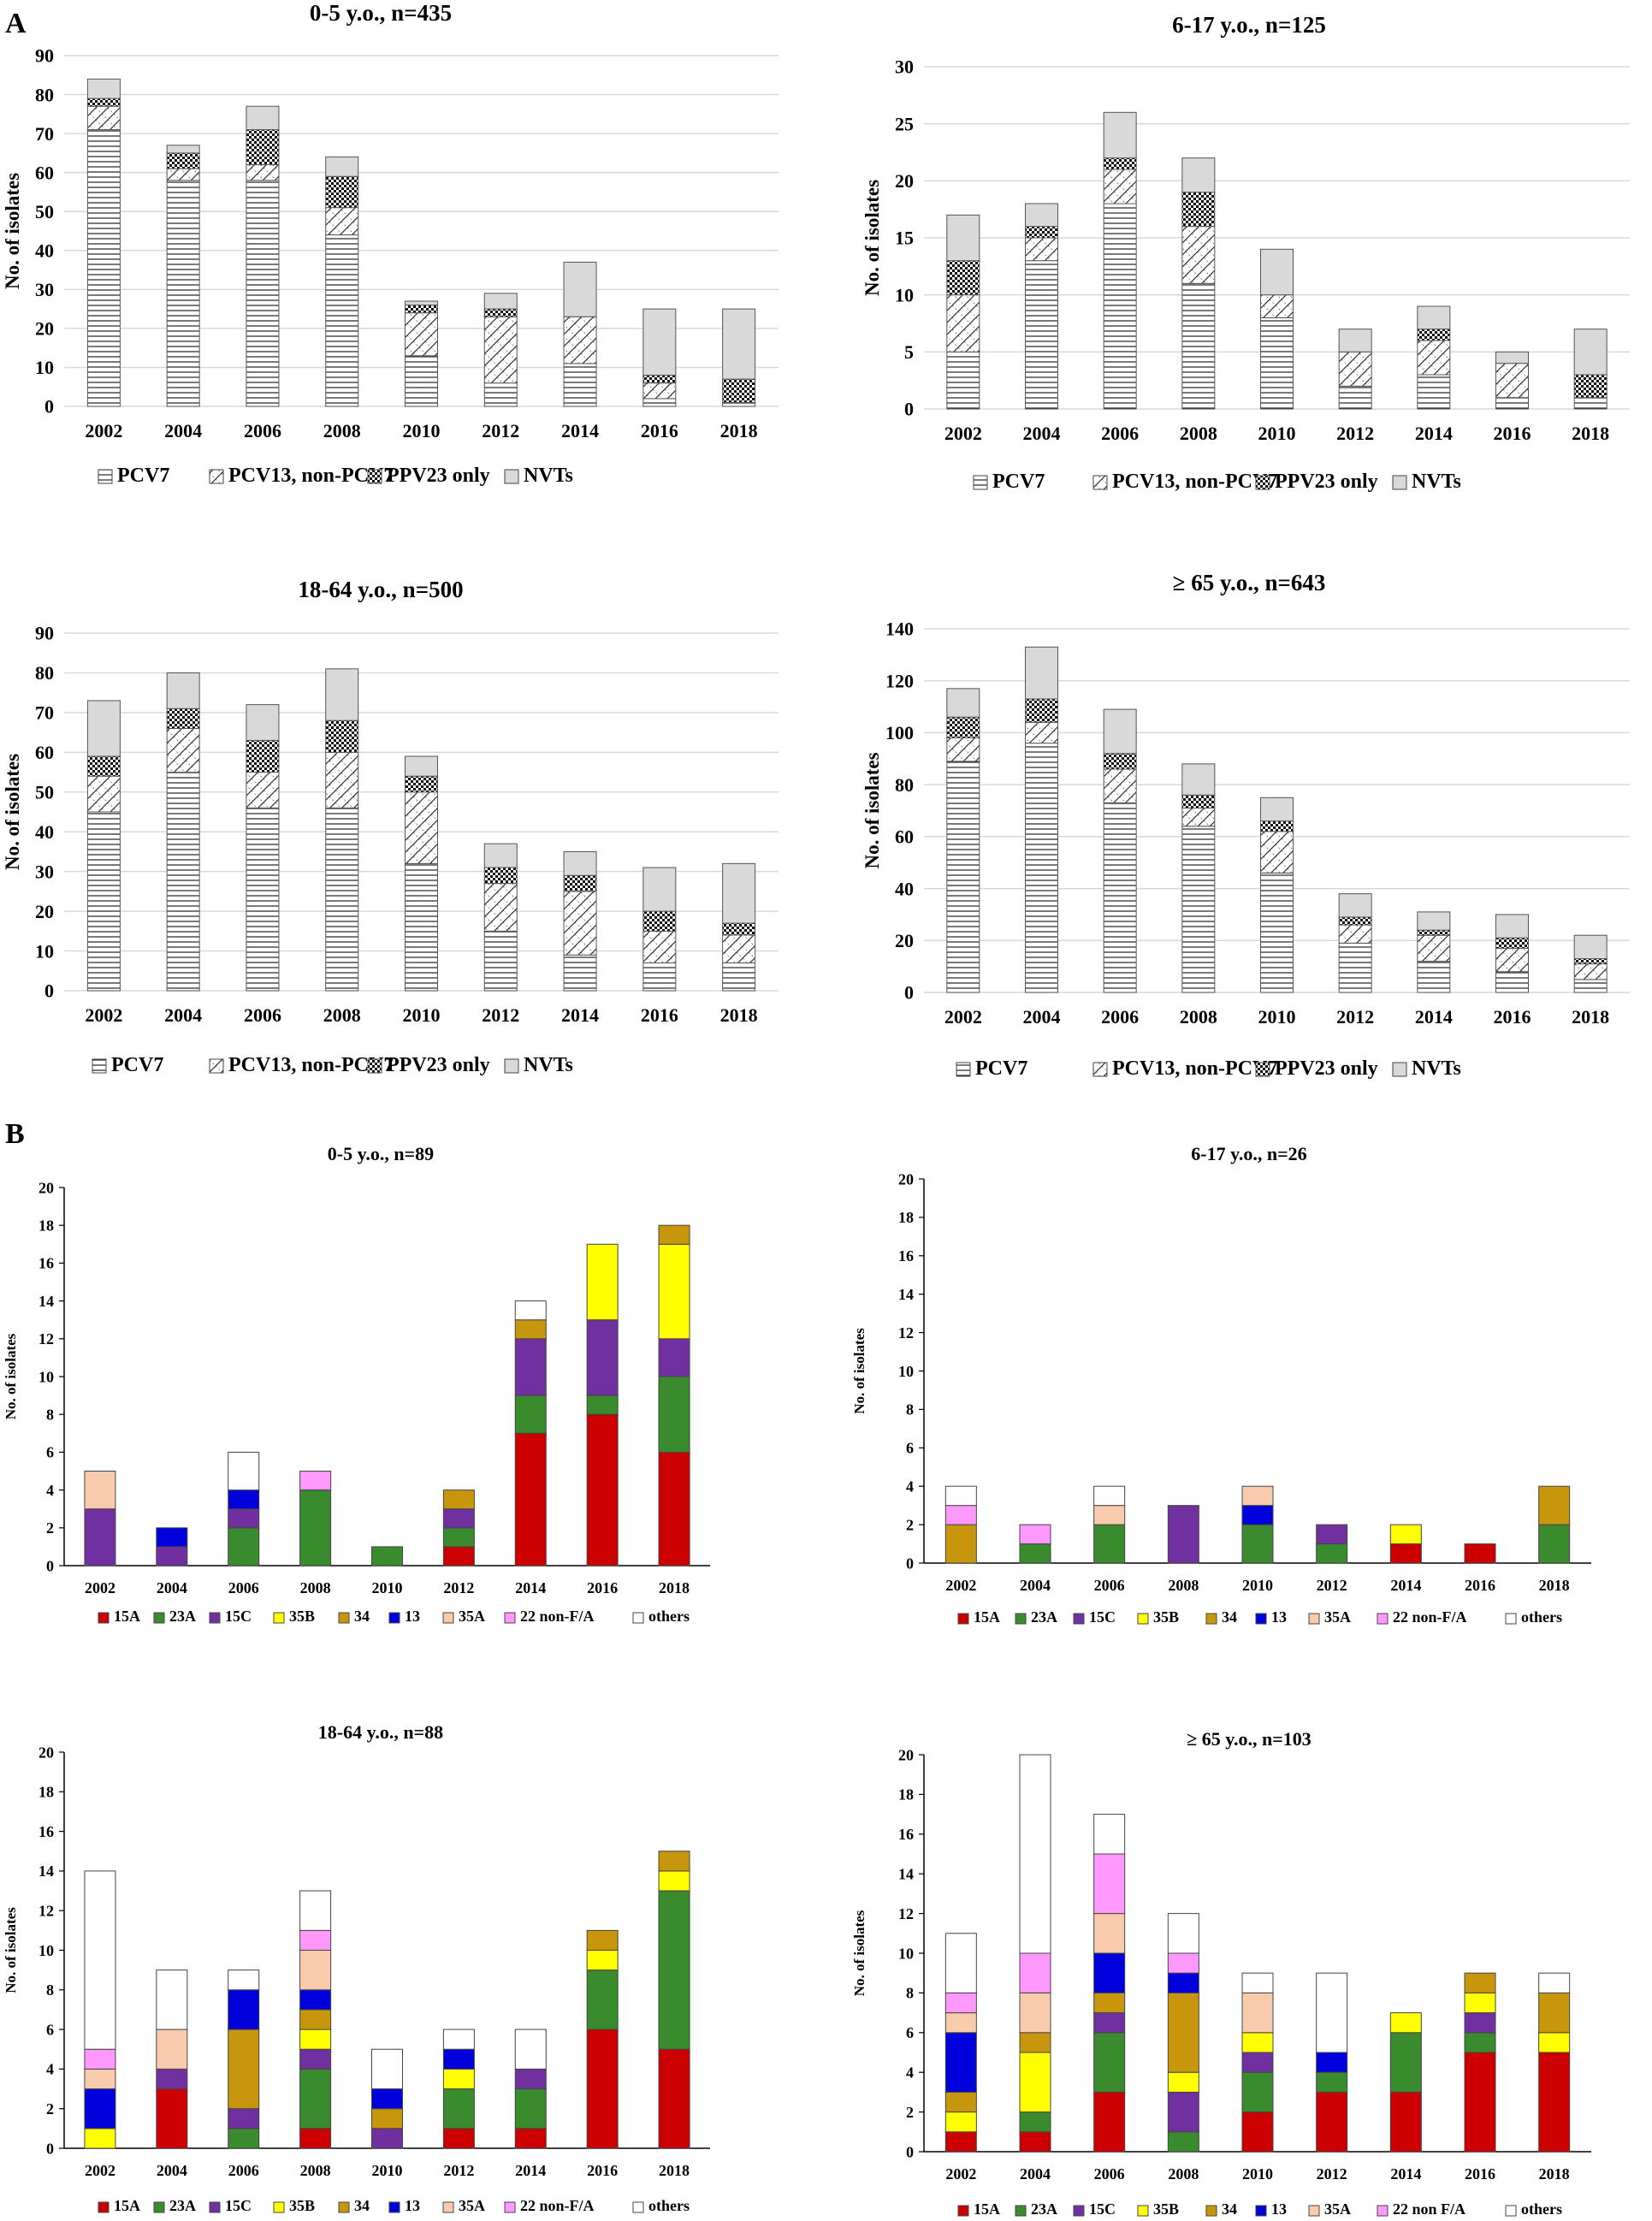 Image resolution: width=1652 pixels, height=2221 pixels. Describe the element at coordinates (243, 1587) in the screenshot. I see `x-tick-label: 2006` at that location.